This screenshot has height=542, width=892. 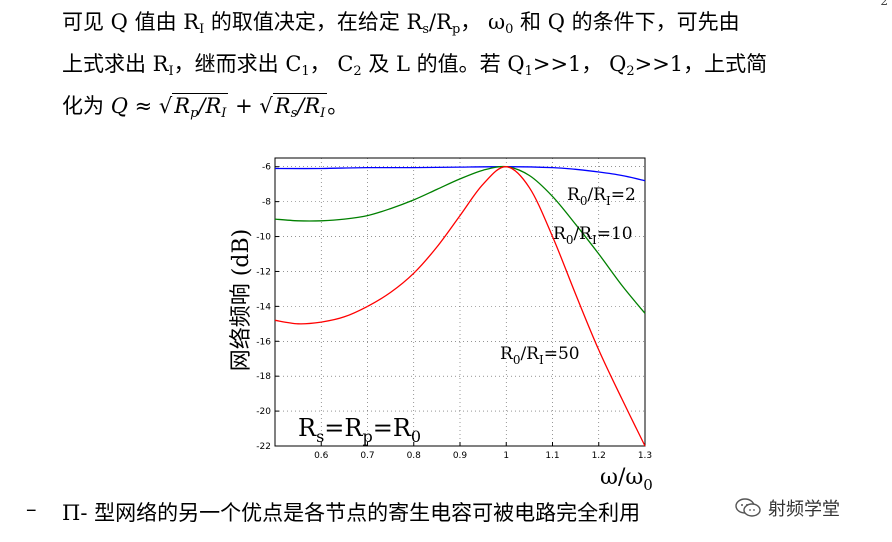 I want to click on bullet-text: Π- 型网络的另一个优点是各节点的寄生电容可被电路完全利用, so click(x=351, y=513).